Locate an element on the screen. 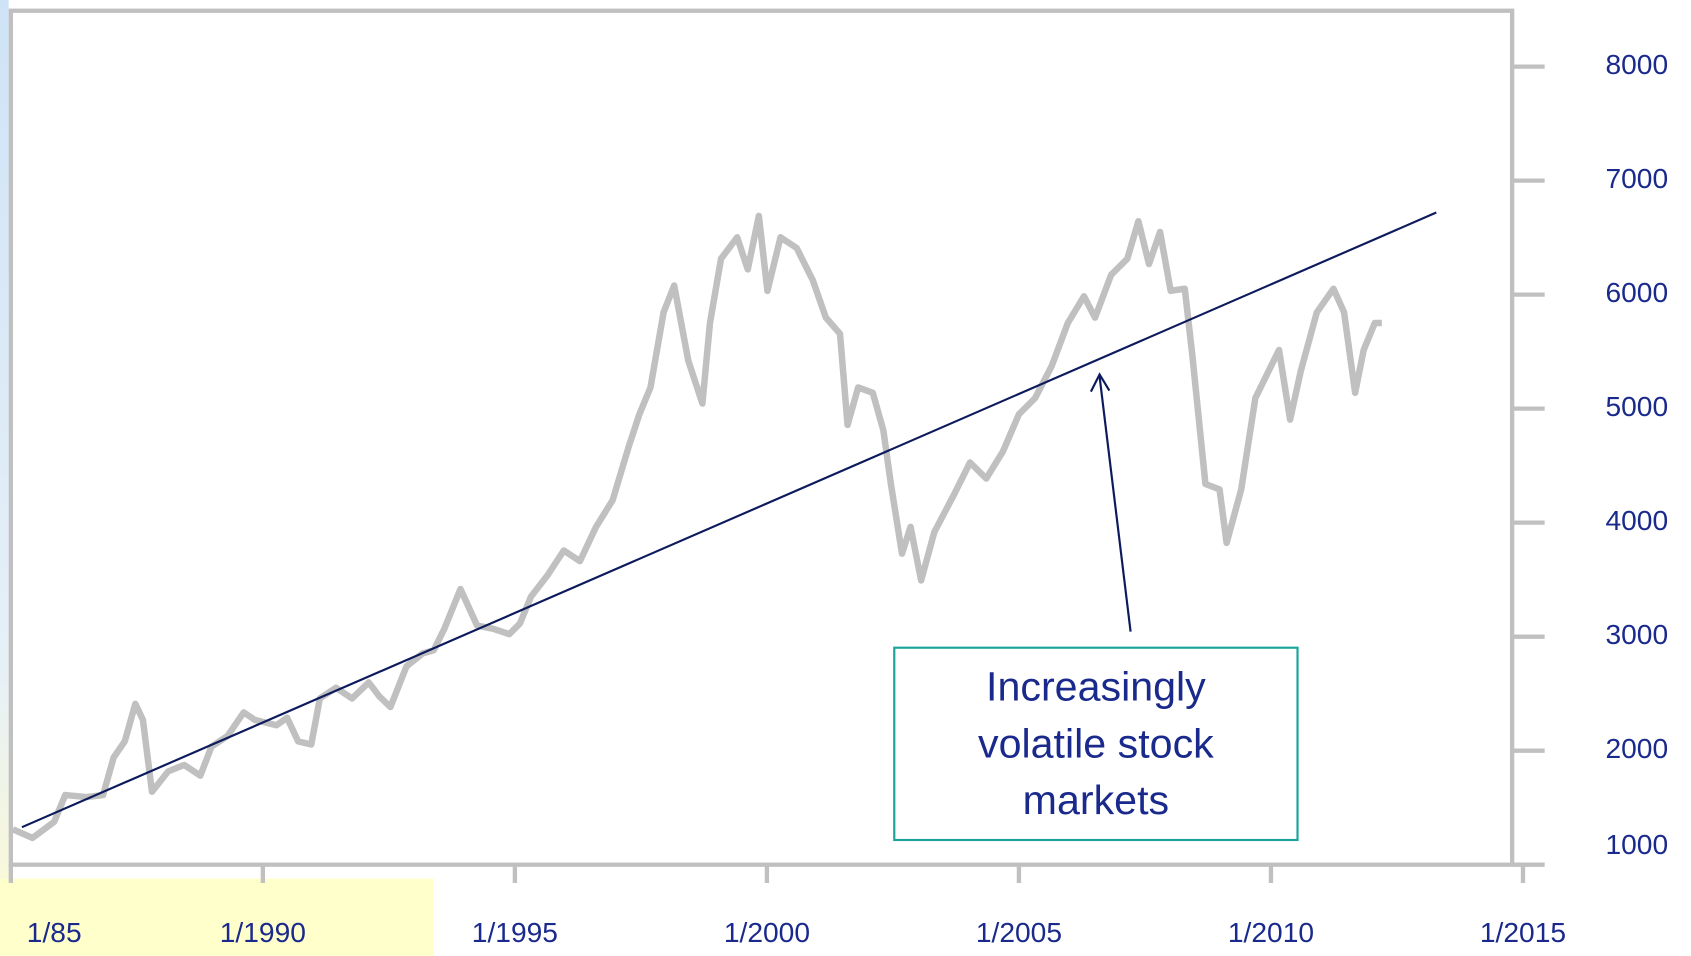  side-strip is located at coordinates (4, 478).